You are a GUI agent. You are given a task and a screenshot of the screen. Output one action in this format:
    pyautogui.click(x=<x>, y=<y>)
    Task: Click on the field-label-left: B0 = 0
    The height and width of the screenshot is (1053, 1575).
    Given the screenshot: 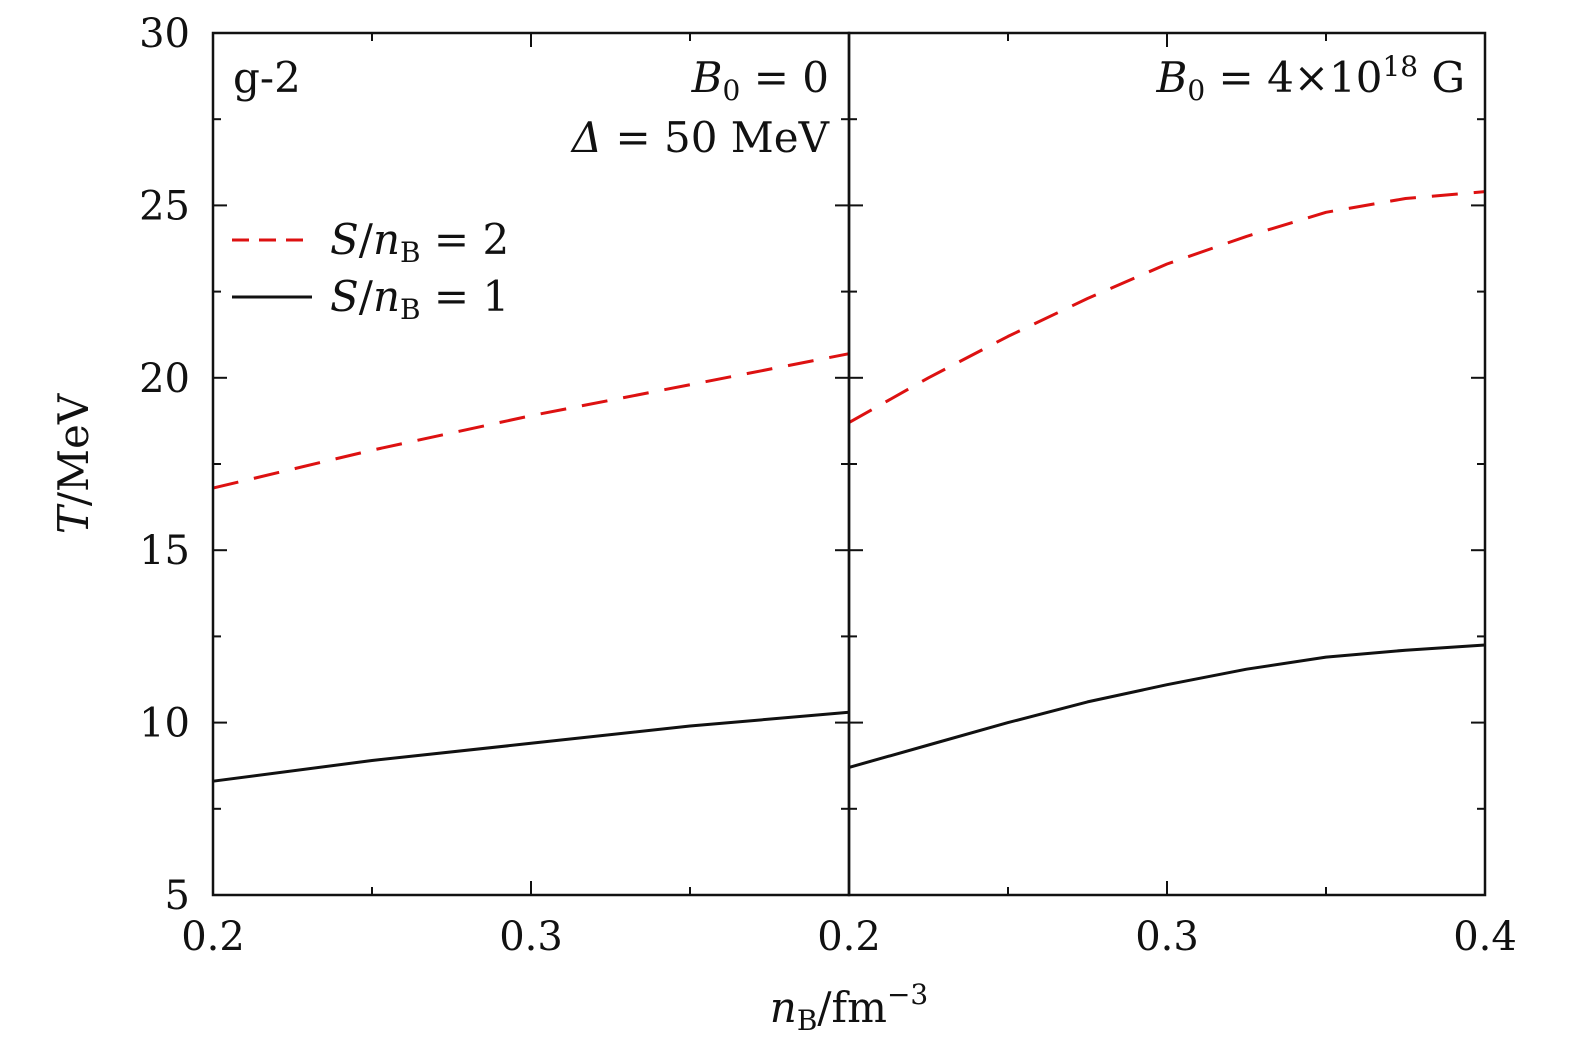 What is the action you would take?
    pyautogui.click(x=760, y=80)
    